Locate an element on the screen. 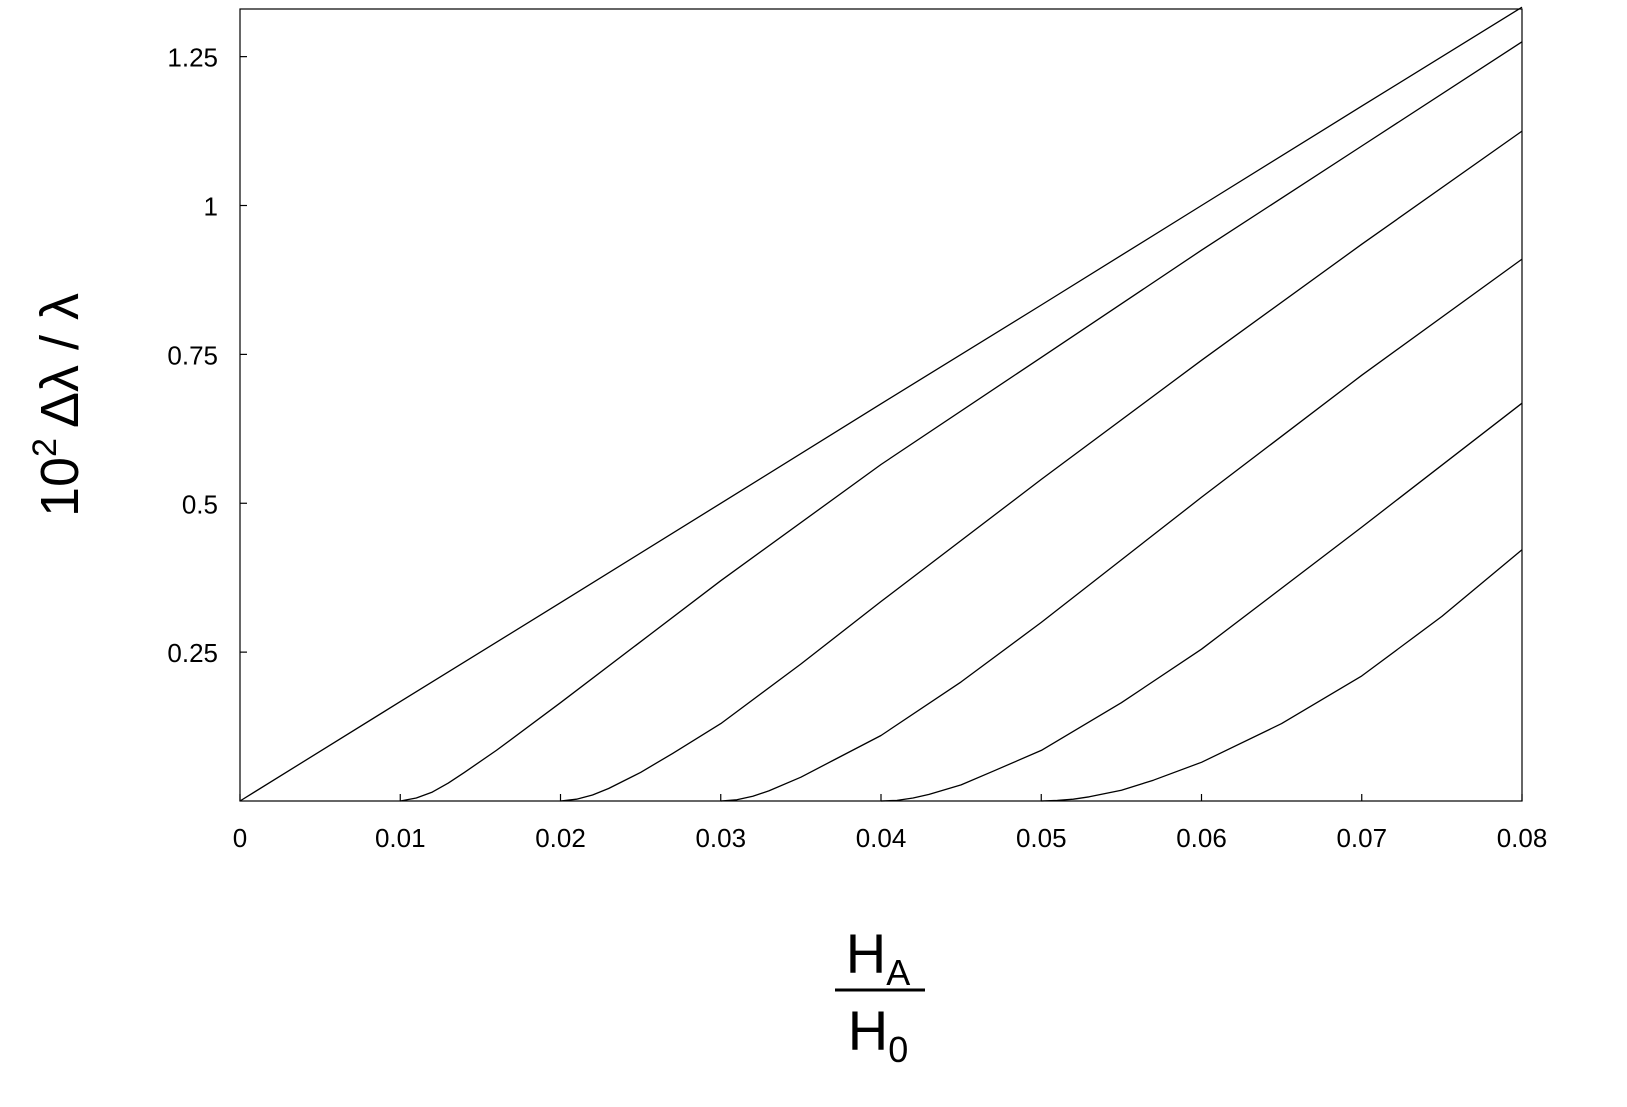  x-tick-label: 0.04 is located at coordinates (881, 838).